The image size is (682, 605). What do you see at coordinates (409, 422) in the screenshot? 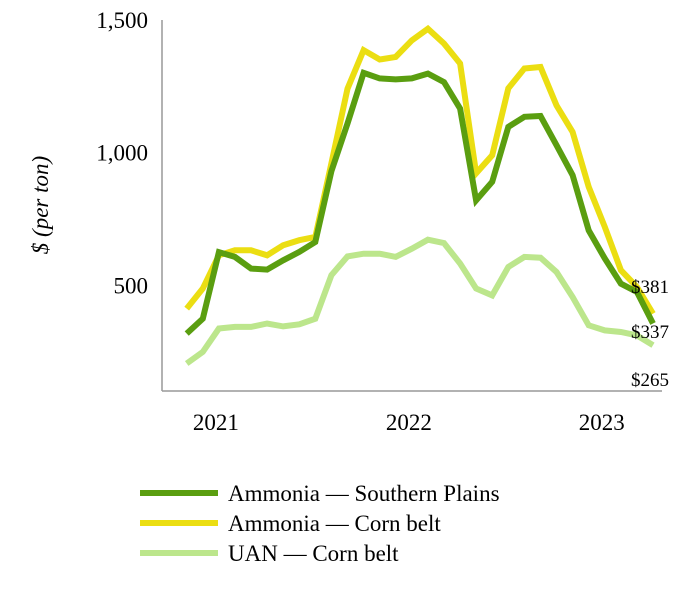
I see `x-tick-label: 2022` at bounding box center [409, 422].